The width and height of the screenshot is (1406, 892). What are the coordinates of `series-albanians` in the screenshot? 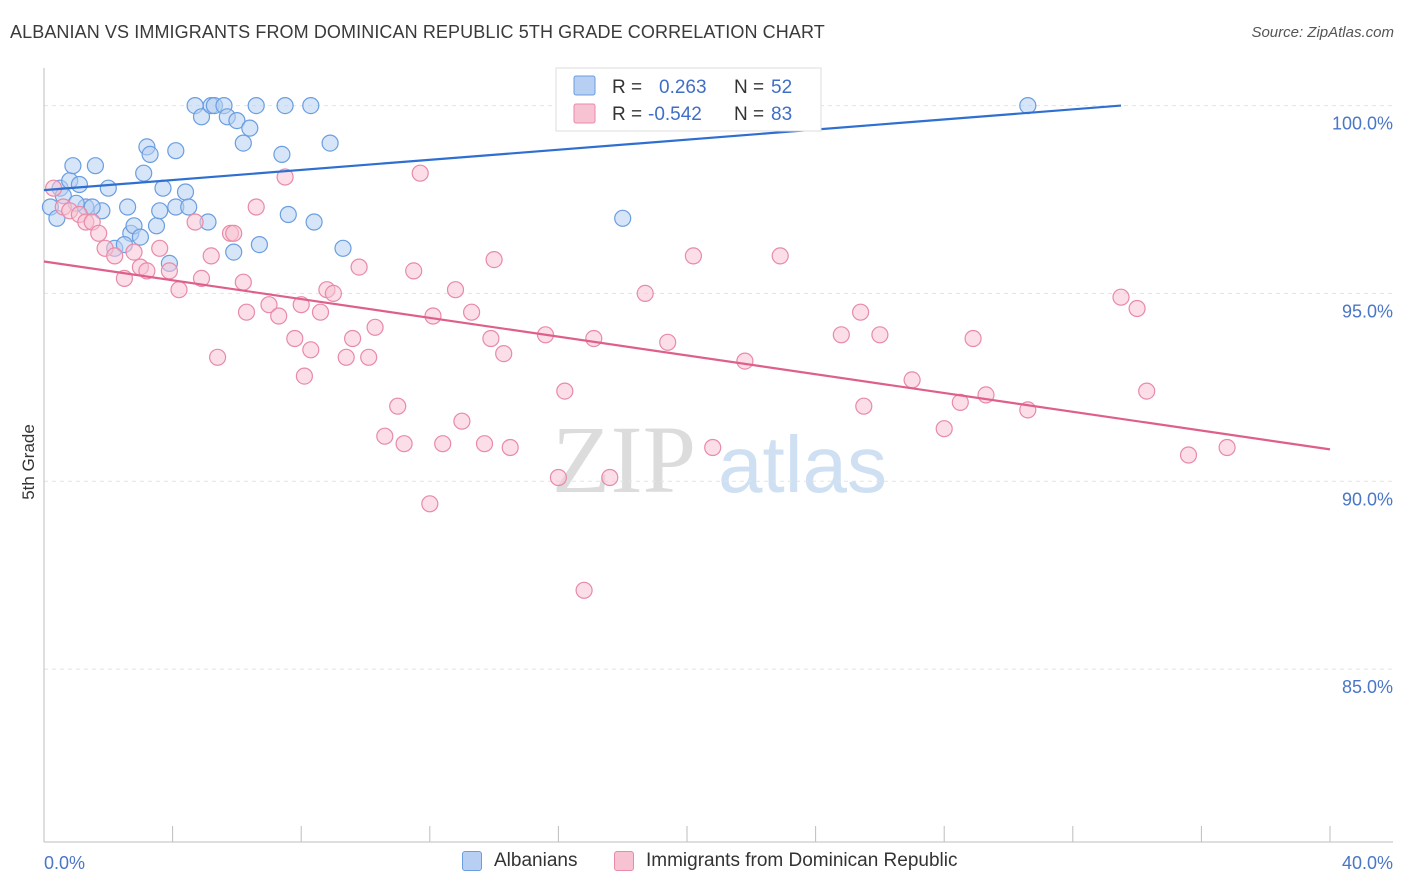 It's located at (539, 184).